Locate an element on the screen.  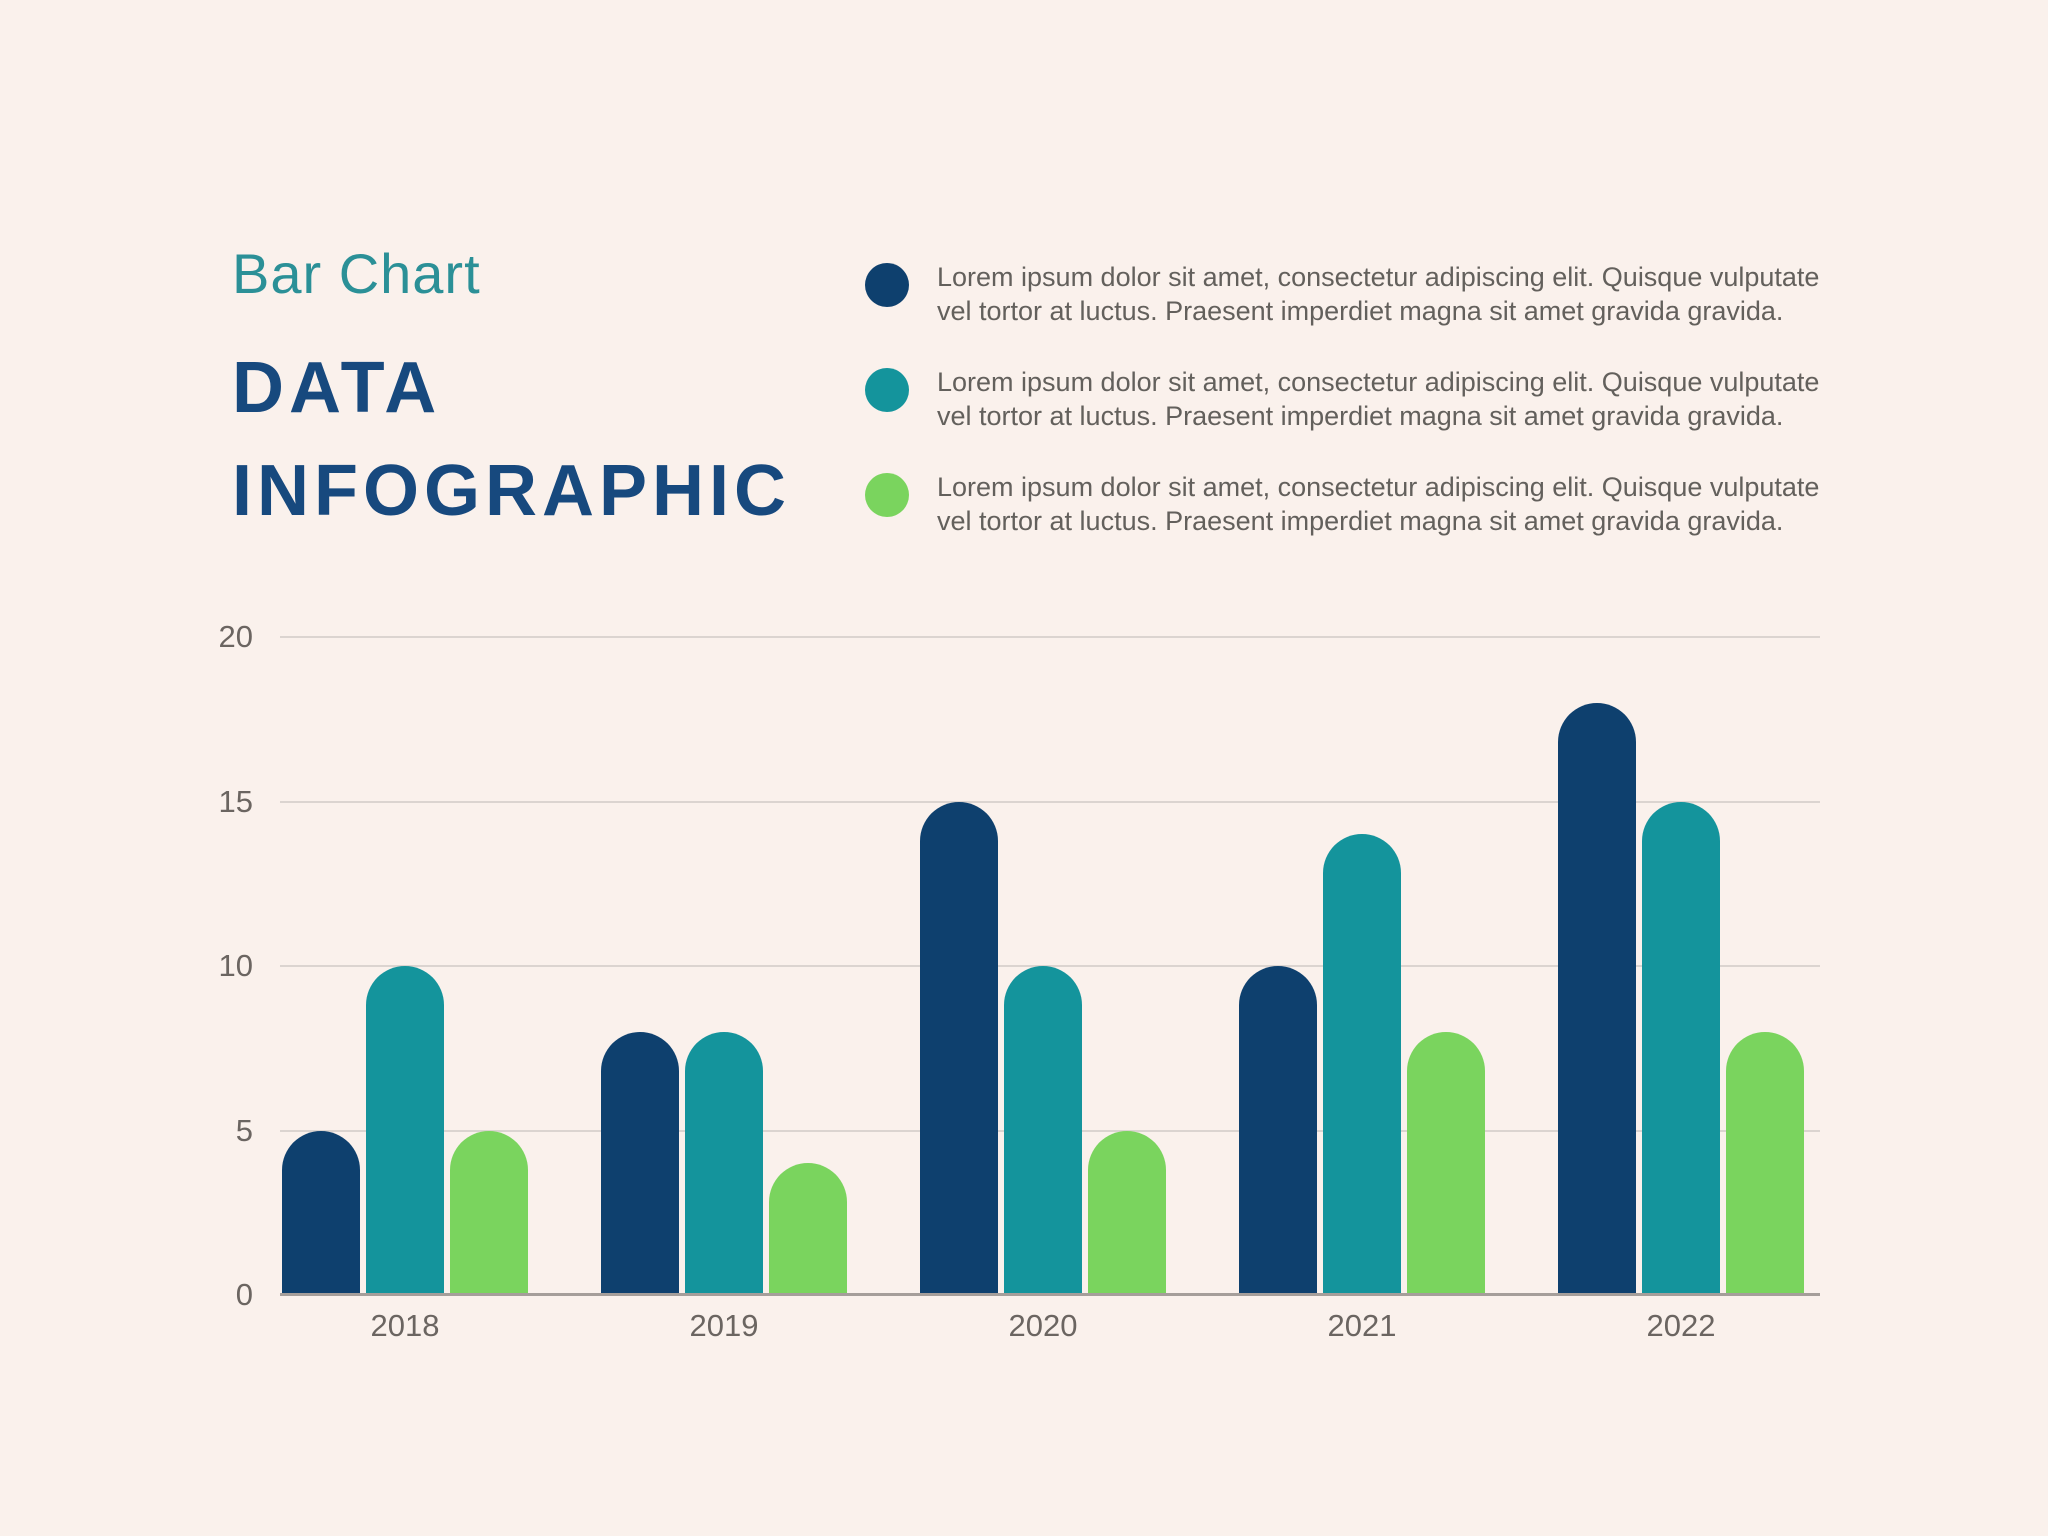
chart-subtitle: Bar Chart is located at coordinates (356, 273).